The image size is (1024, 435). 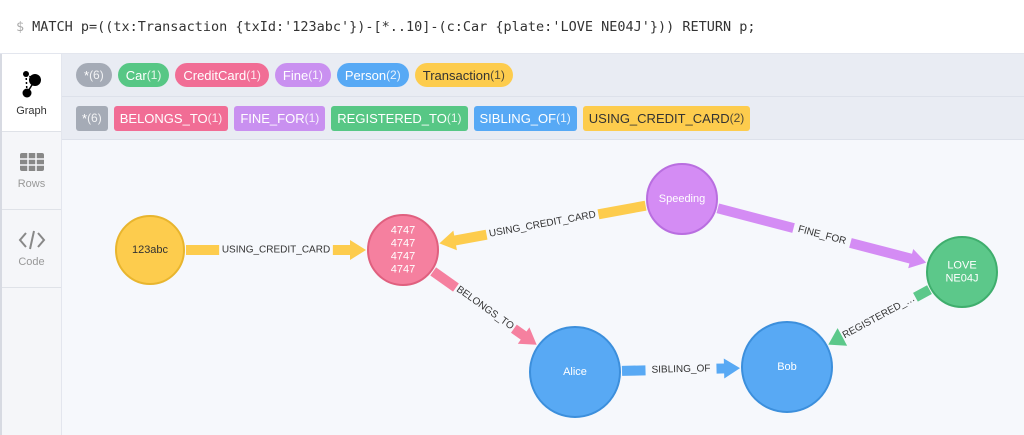 I want to click on node-label-pill-person: Person (2), so click(x=372, y=75).